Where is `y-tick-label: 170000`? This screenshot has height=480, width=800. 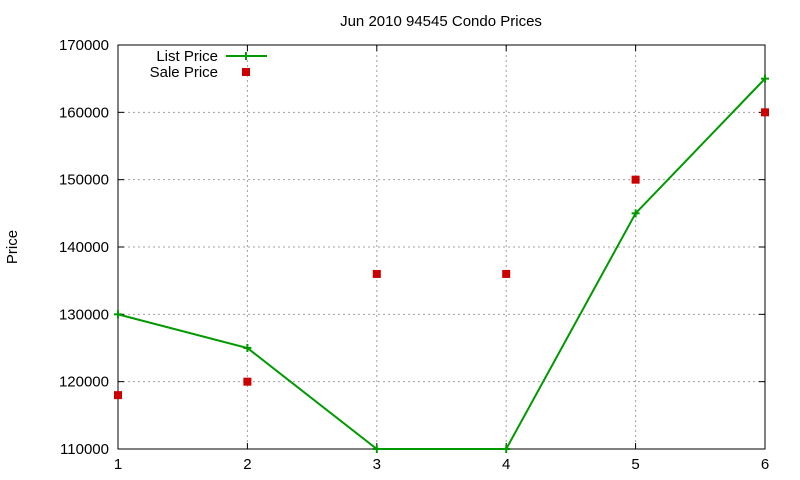
y-tick-label: 170000 is located at coordinates (84, 45).